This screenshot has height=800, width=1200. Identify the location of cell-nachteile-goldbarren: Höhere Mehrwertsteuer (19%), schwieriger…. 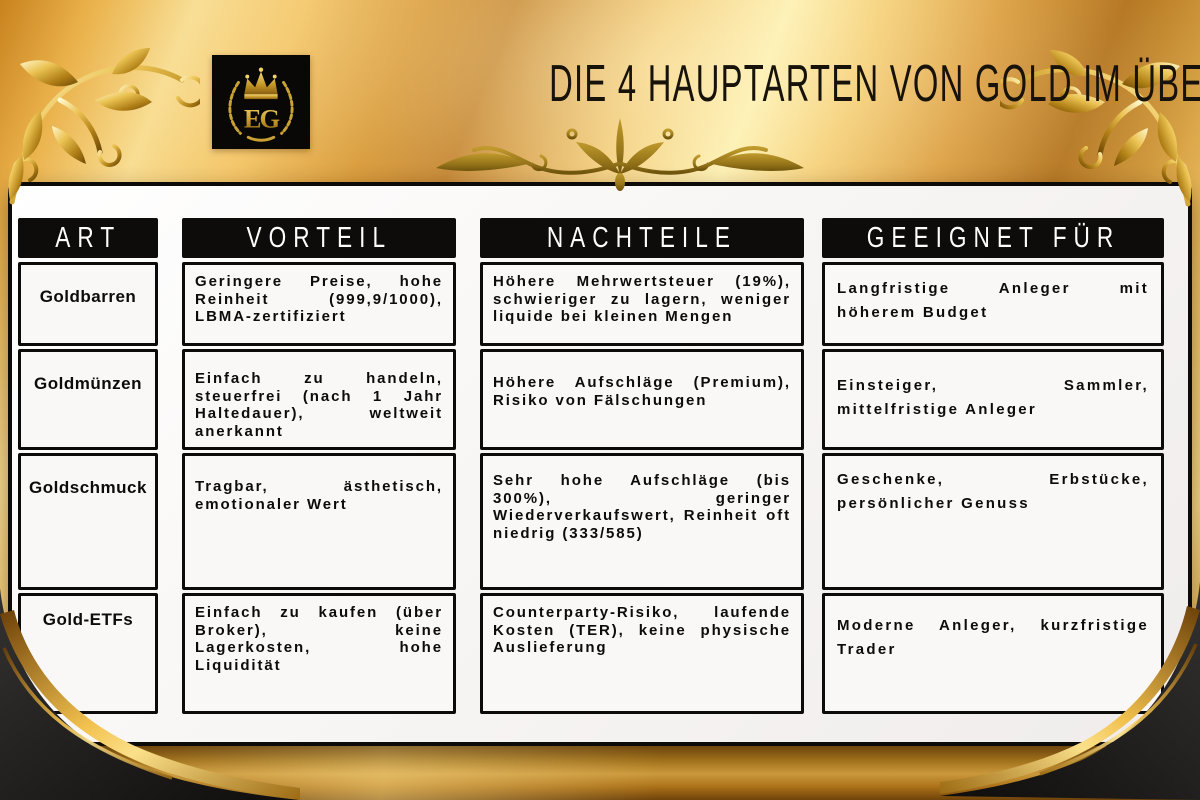
(642, 304).